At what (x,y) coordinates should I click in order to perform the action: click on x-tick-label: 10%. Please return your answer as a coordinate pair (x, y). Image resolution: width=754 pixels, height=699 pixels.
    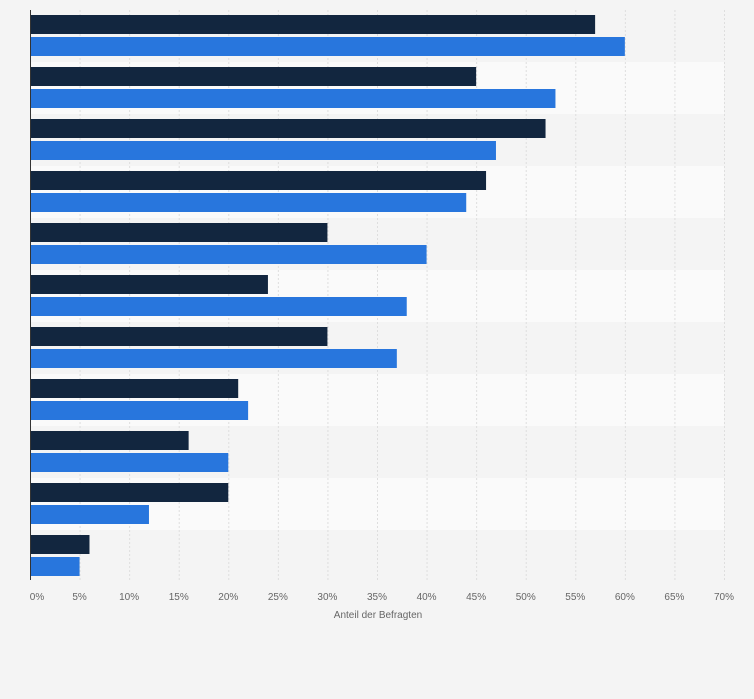
    Looking at the image, I should click on (129, 597).